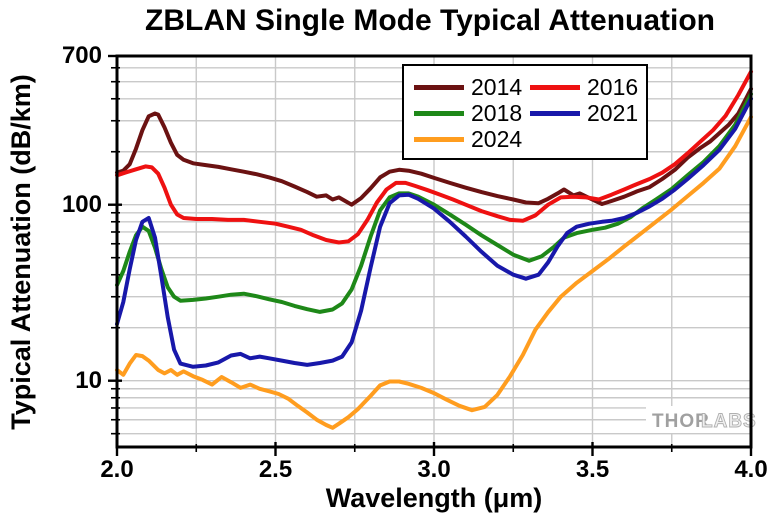 The height and width of the screenshot is (527, 780). I want to click on y-tick-label-10: 10, so click(88, 380).